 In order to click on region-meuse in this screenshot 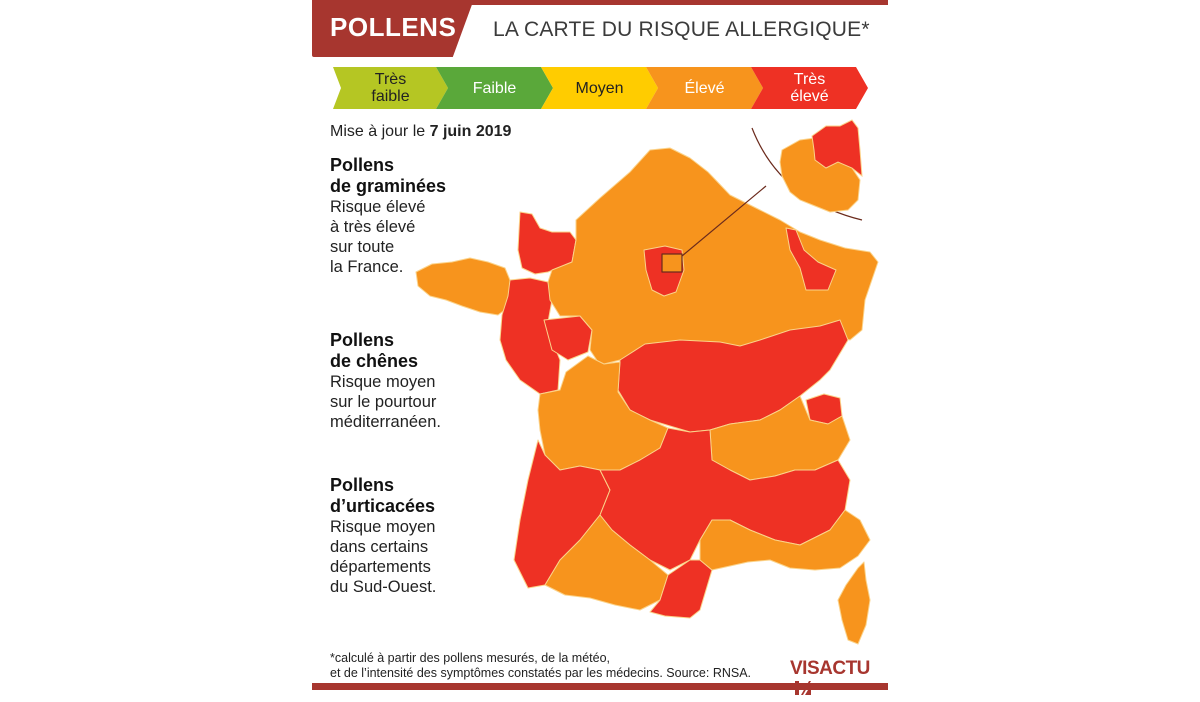, I will do `click(811, 259)`.